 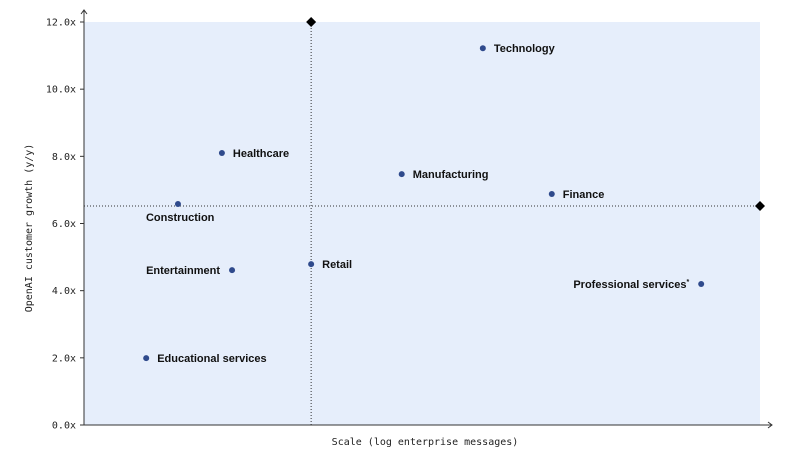 What do you see at coordinates (64, 358) in the screenshot?
I see `y-tick-label: 2.0x` at bounding box center [64, 358].